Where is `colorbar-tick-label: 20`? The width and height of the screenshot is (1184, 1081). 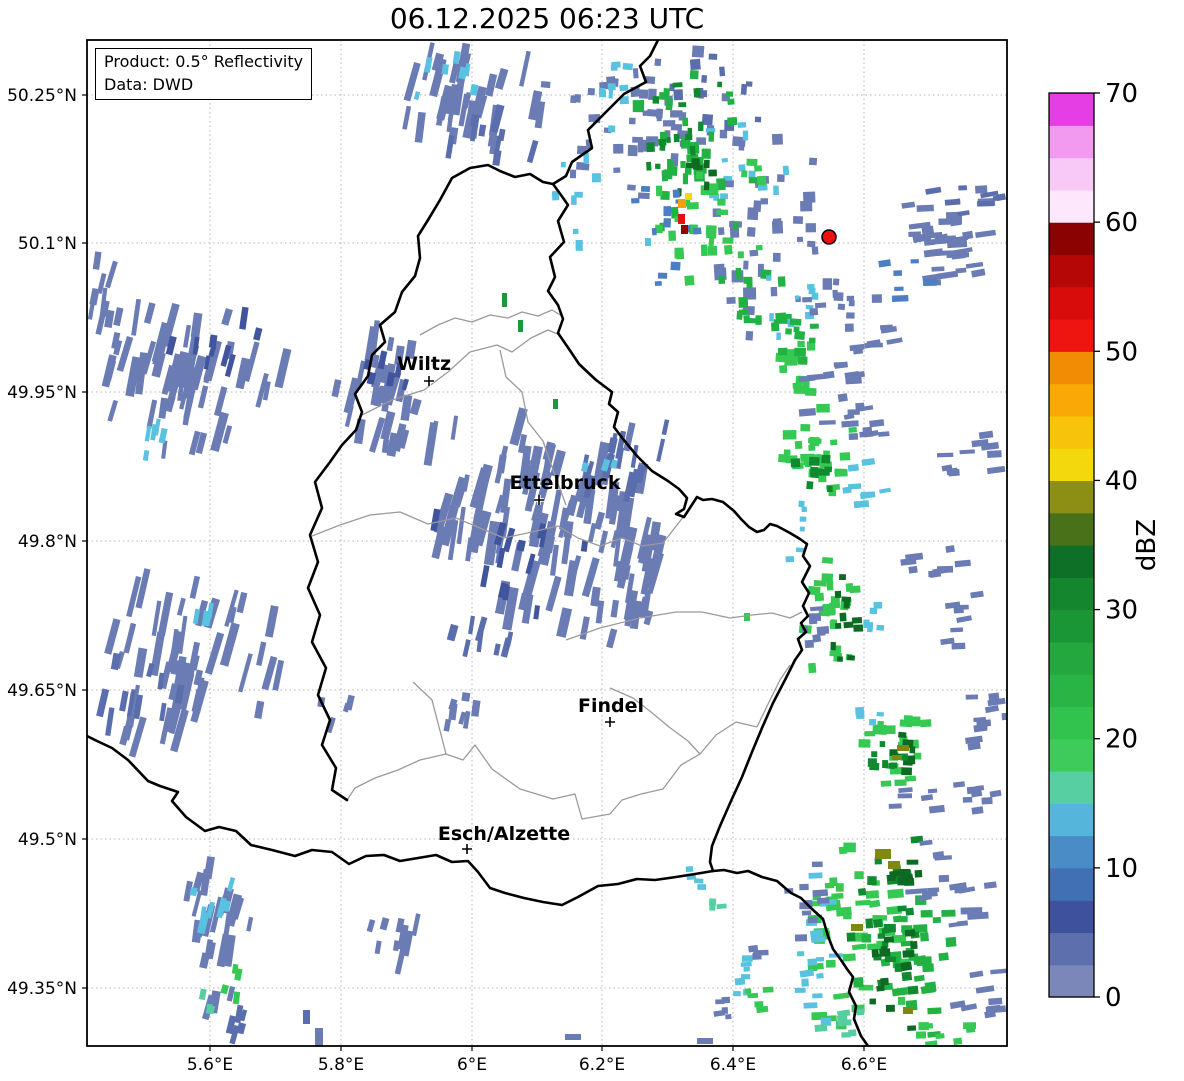
colorbar-tick-label: 20 is located at coordinates (1121, 740).